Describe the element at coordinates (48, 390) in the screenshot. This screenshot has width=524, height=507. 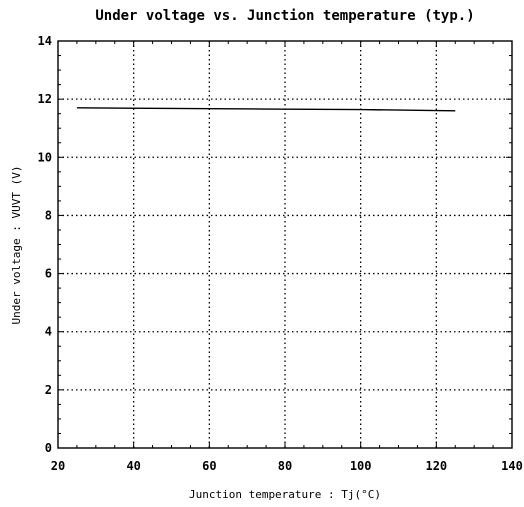
I see `y-tick-label: 2` at that location.